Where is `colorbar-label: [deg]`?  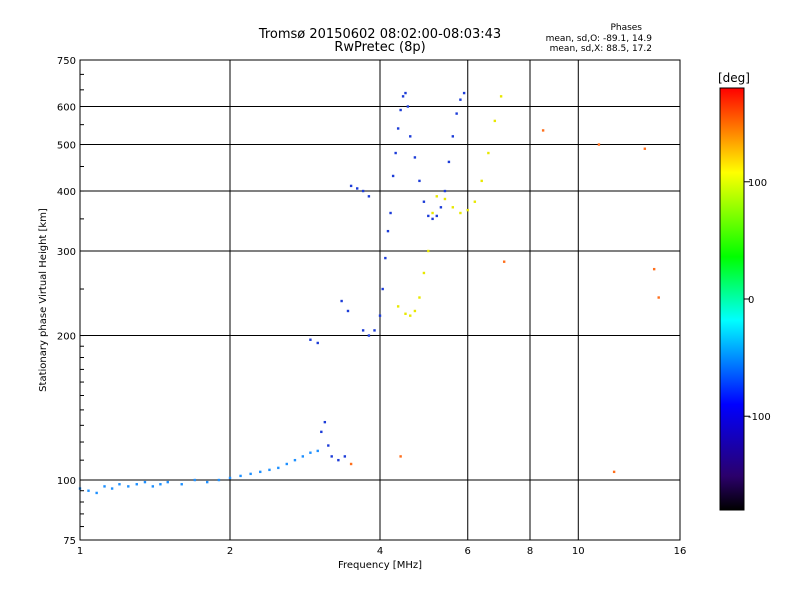
colorbar-label: [deg] is located at coordinates (734, 78).